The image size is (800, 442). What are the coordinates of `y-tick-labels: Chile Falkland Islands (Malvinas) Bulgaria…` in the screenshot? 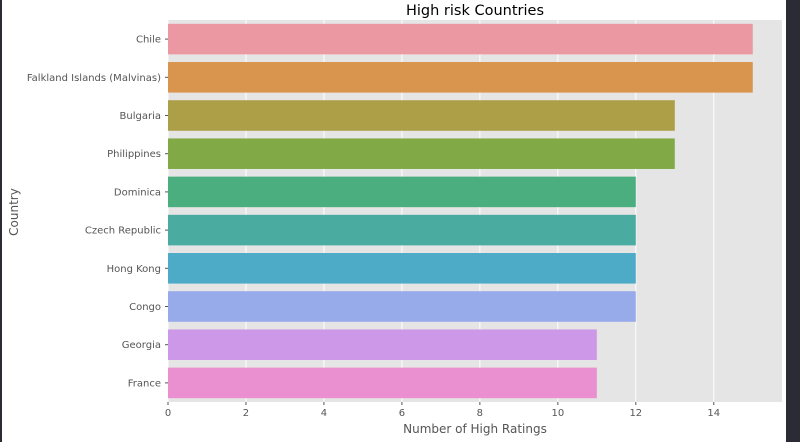 It's located at (97, 212).